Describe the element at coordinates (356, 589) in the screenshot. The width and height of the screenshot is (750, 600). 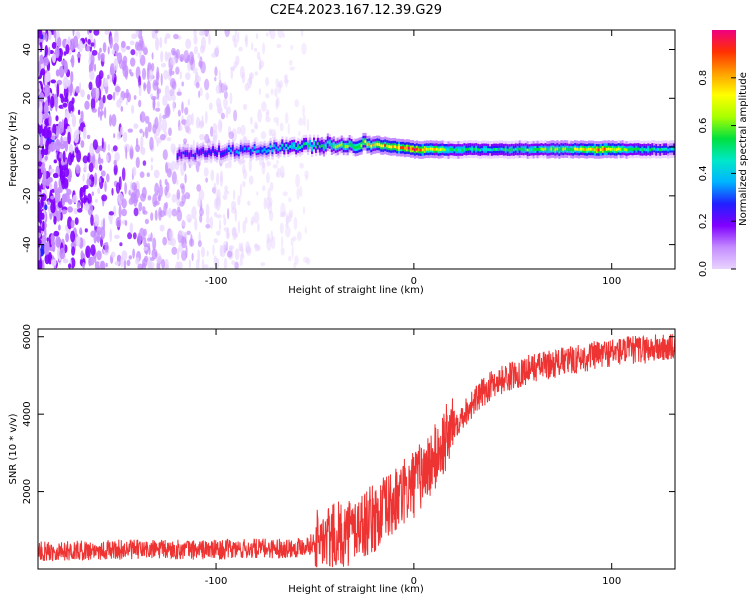
I see `snr-x-label: Height of straight line (km)` at that location.